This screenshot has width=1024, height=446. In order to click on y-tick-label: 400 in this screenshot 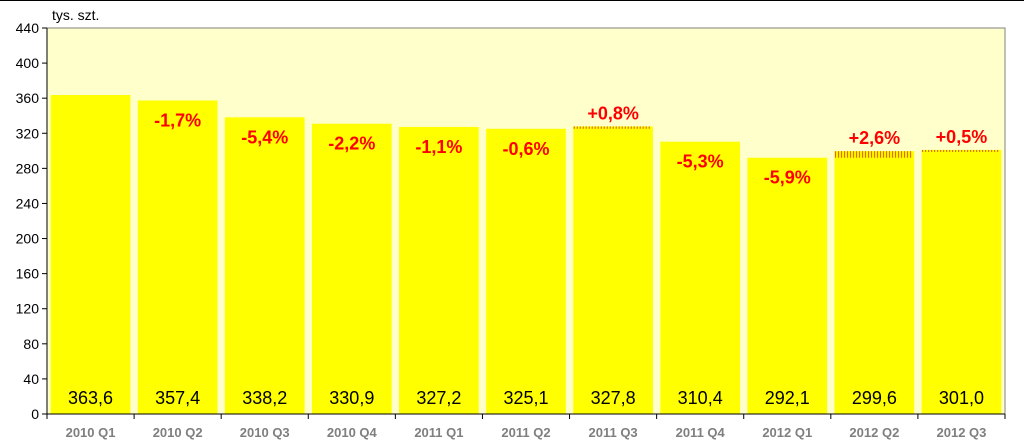, I will do `click(28, 63)`.